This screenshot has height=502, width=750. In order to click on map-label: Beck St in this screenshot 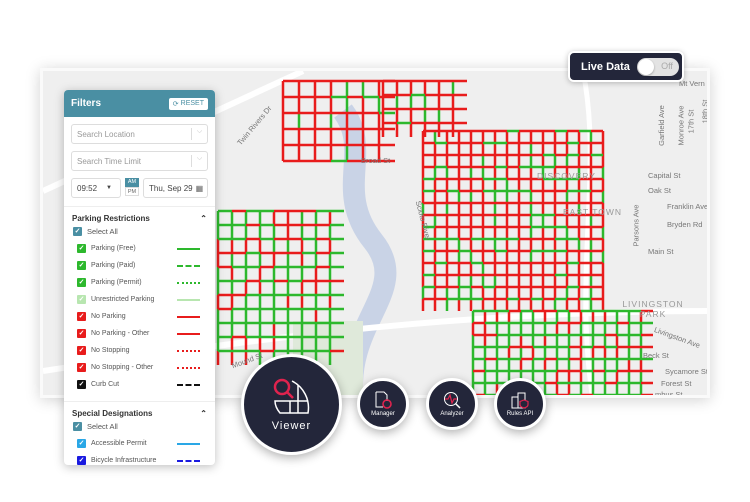, I will do `click(656, 355)`.